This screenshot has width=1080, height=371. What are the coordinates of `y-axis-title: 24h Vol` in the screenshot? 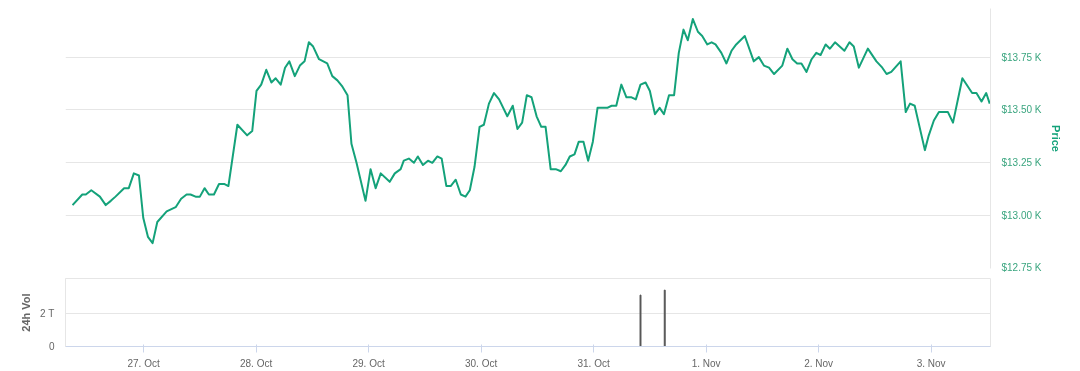 It's located at (26, 312).